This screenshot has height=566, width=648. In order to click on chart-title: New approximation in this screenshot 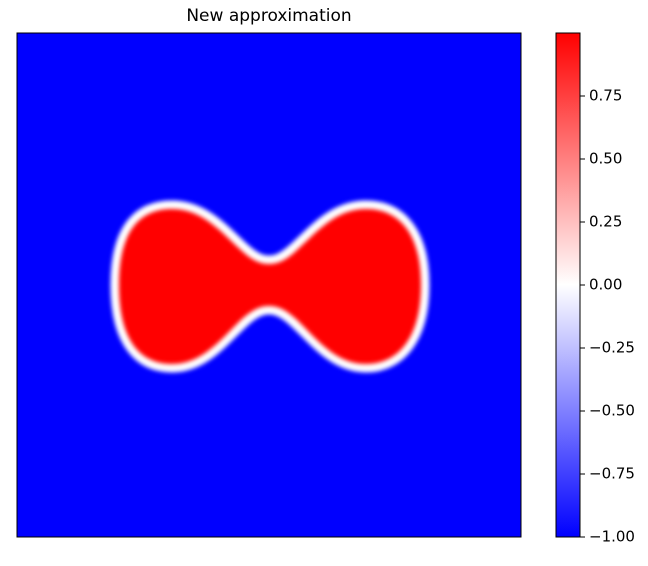, I will do `click(268, 16)`.